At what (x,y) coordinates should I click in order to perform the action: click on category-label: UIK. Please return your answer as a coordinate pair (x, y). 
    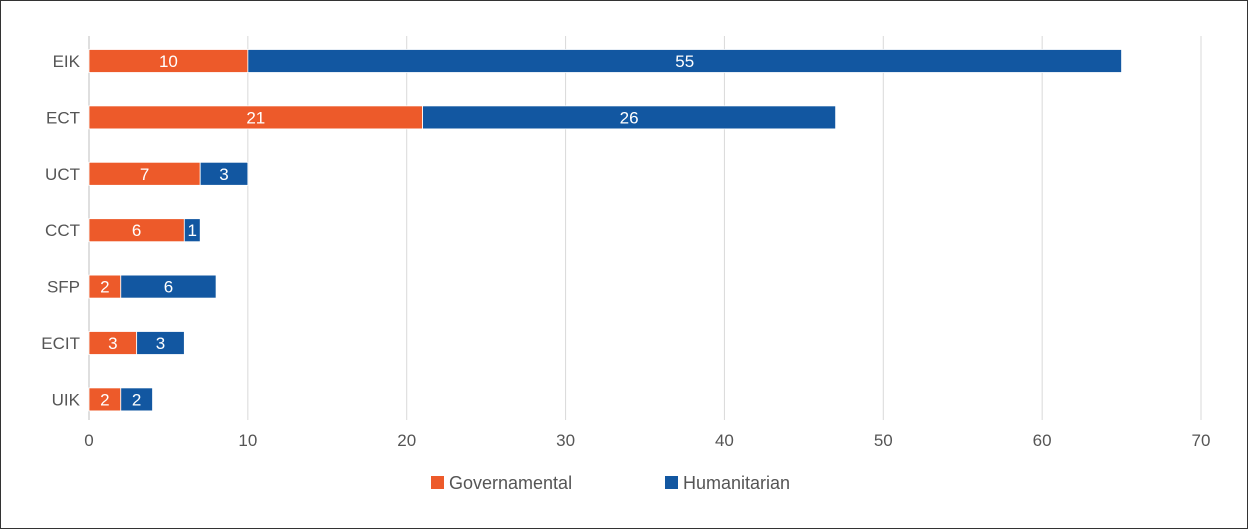
    Looking at the image, I should click on (66, 399).